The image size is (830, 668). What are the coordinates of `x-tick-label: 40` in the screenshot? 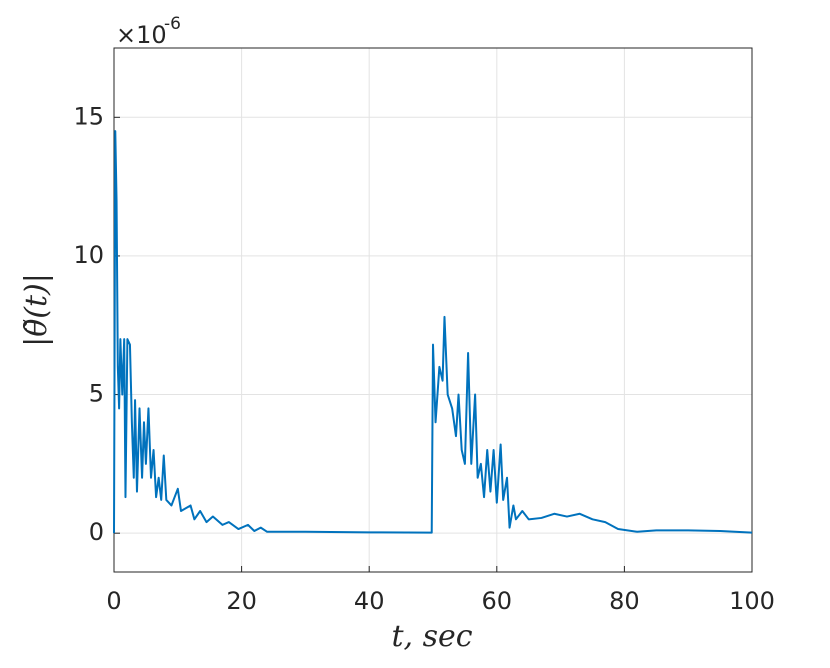 It's located at (369, 601).